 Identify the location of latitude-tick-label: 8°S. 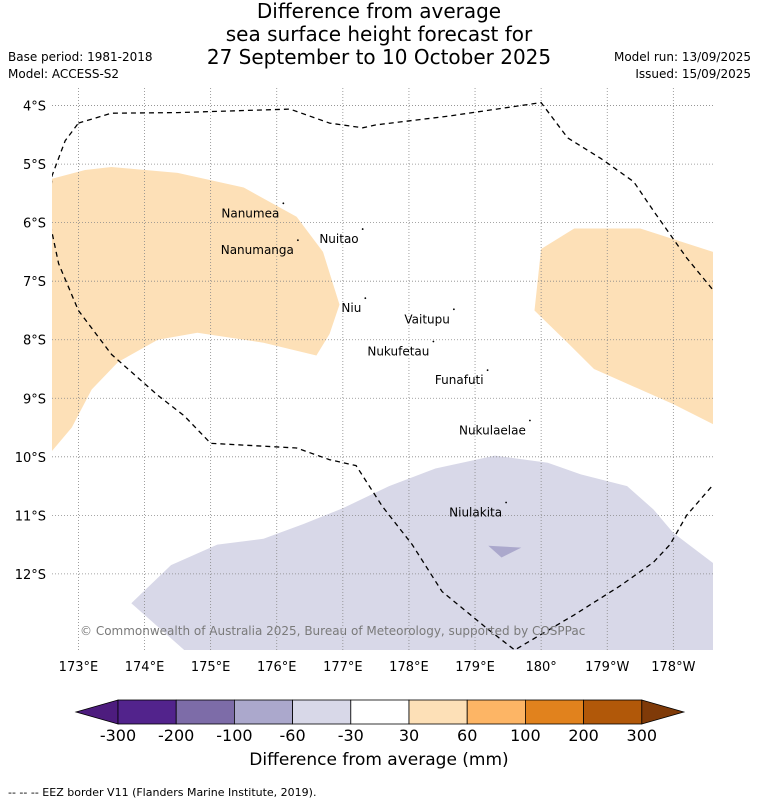
(34, 341).